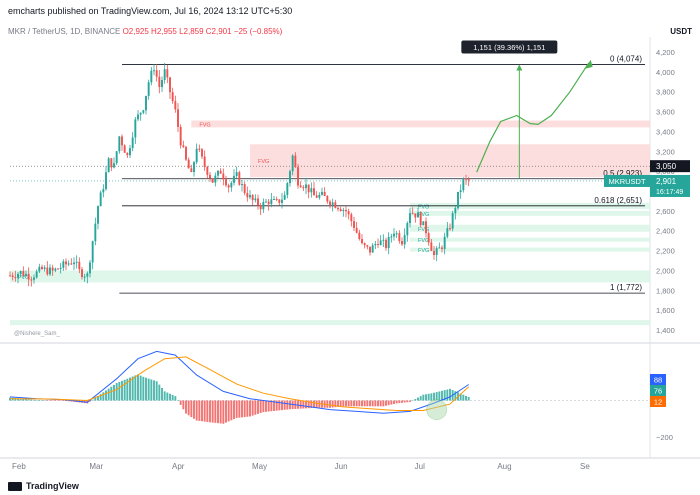  I want to click on projection-curve, so click(533, 117).